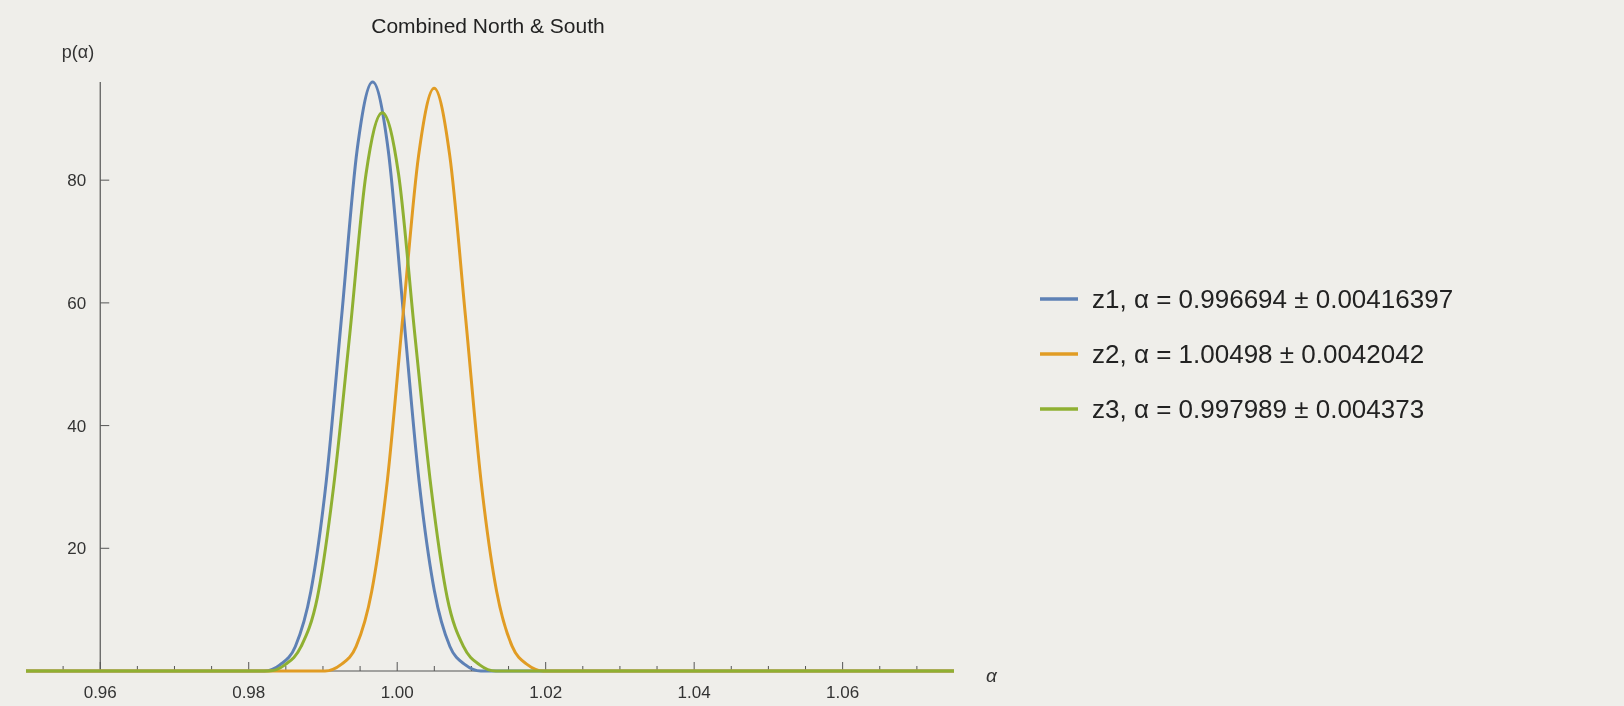  I want to click on x-tick-label: 1.06, so click(843, 692).